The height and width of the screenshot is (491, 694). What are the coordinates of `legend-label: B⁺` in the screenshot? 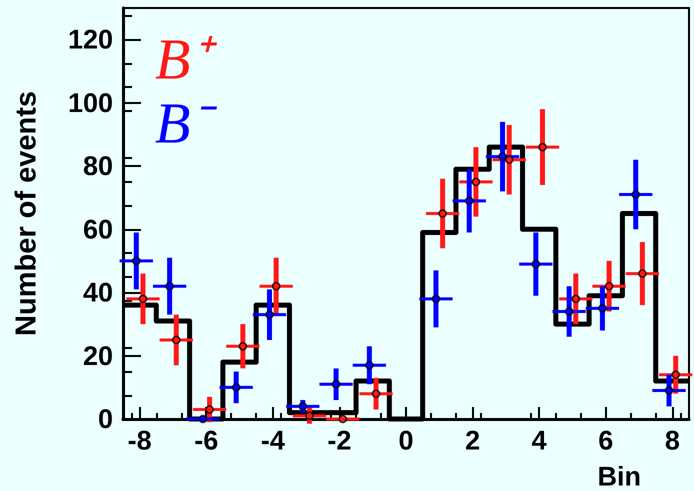 It's located at (186, 59).